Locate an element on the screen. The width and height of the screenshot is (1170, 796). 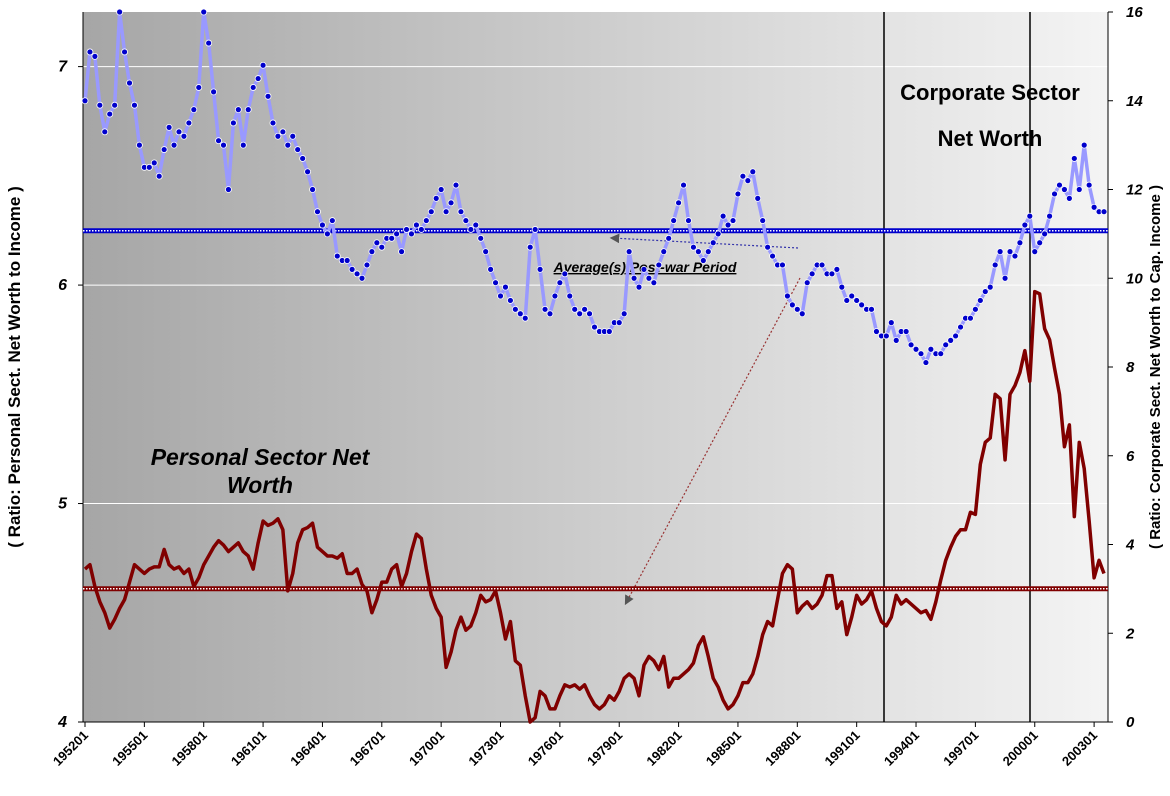
x-tick-label: 196701 is located at coordinates (367, 748).